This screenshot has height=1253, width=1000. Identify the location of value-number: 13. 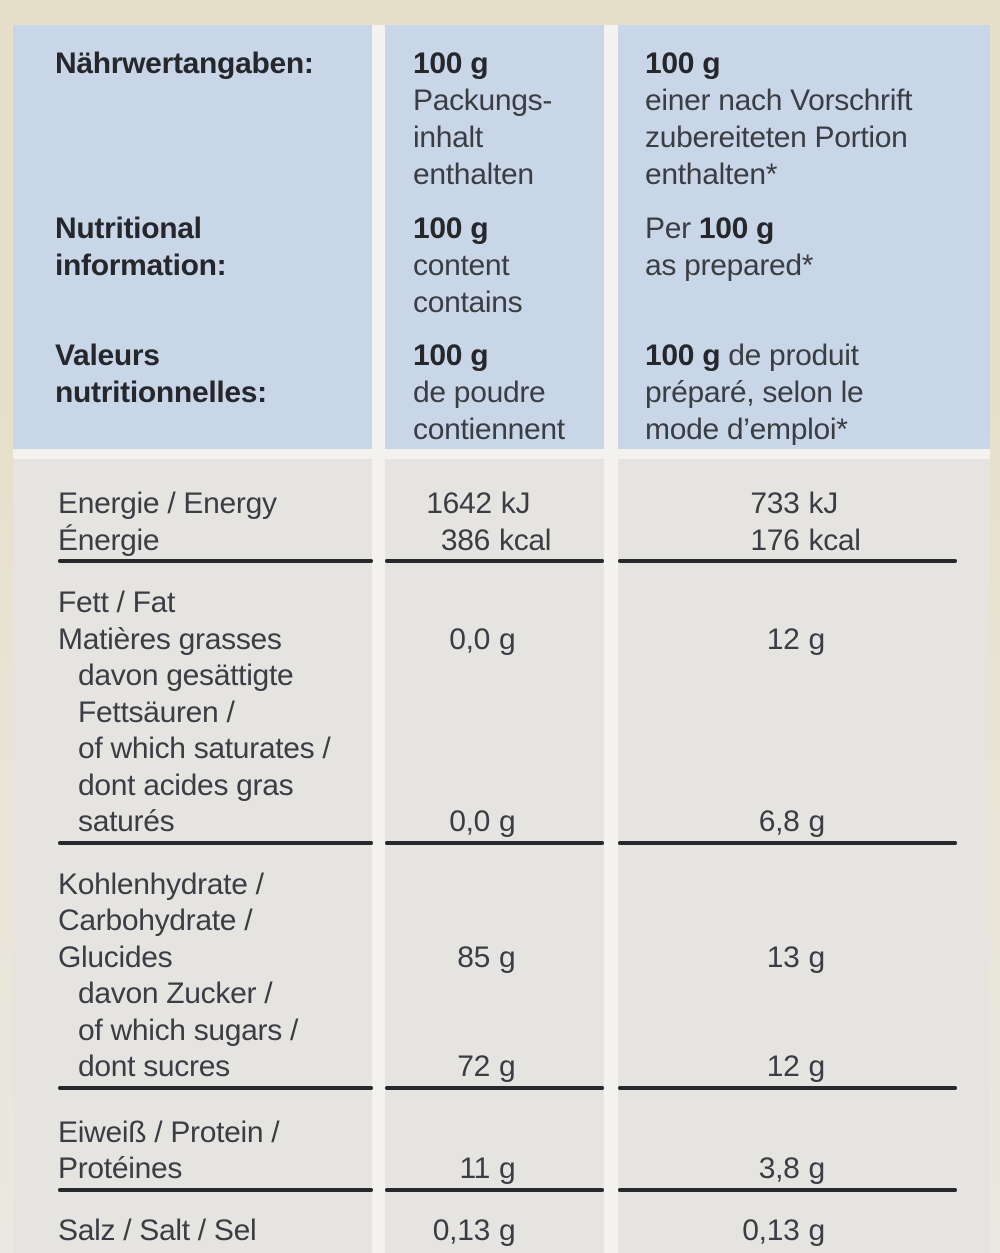
(783, 957).